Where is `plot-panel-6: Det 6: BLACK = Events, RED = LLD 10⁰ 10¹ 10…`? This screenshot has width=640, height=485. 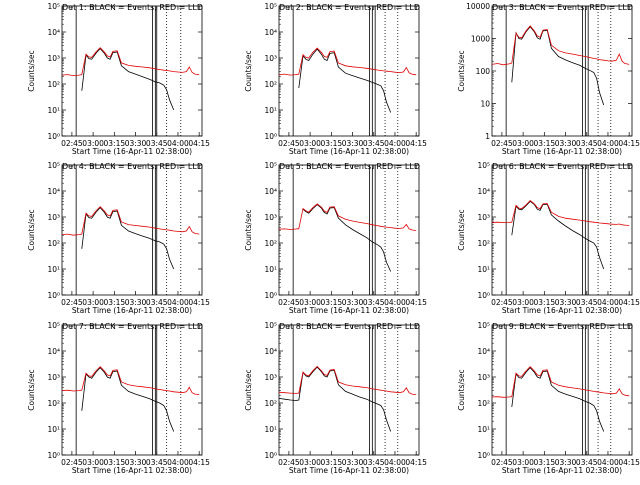
plot-panel-6: Det 6: BLACK = Events, RED = LLD 10⁰ 10¹ 10… is located at coordinates (548, 238).